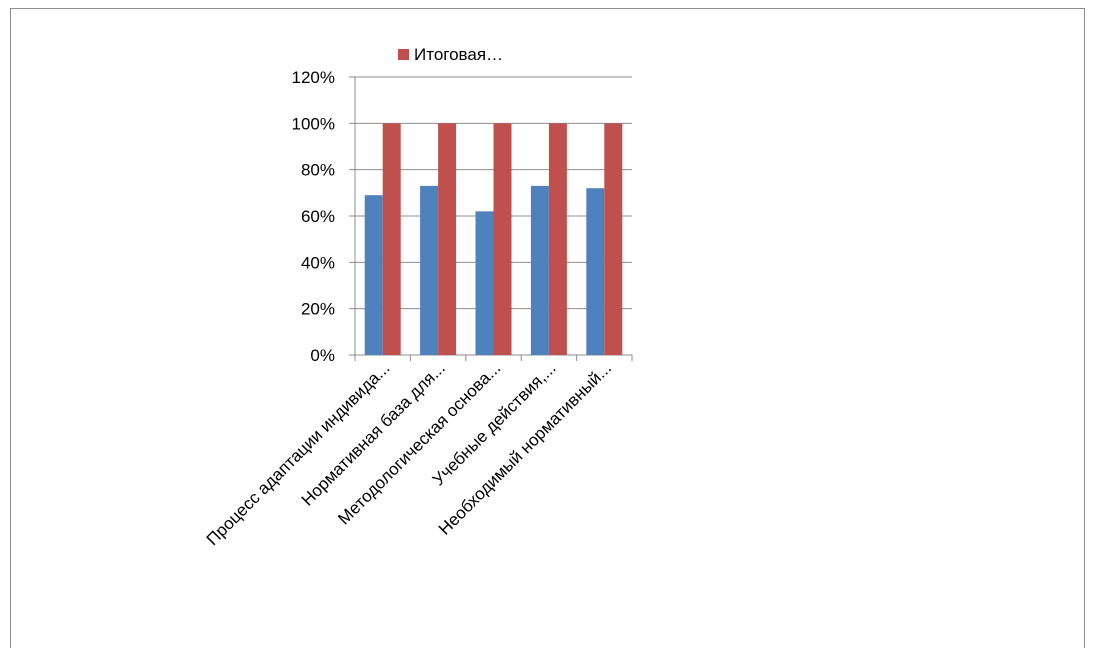 The image size is (1096, 650). I want to click on axes, so click(491, 218).